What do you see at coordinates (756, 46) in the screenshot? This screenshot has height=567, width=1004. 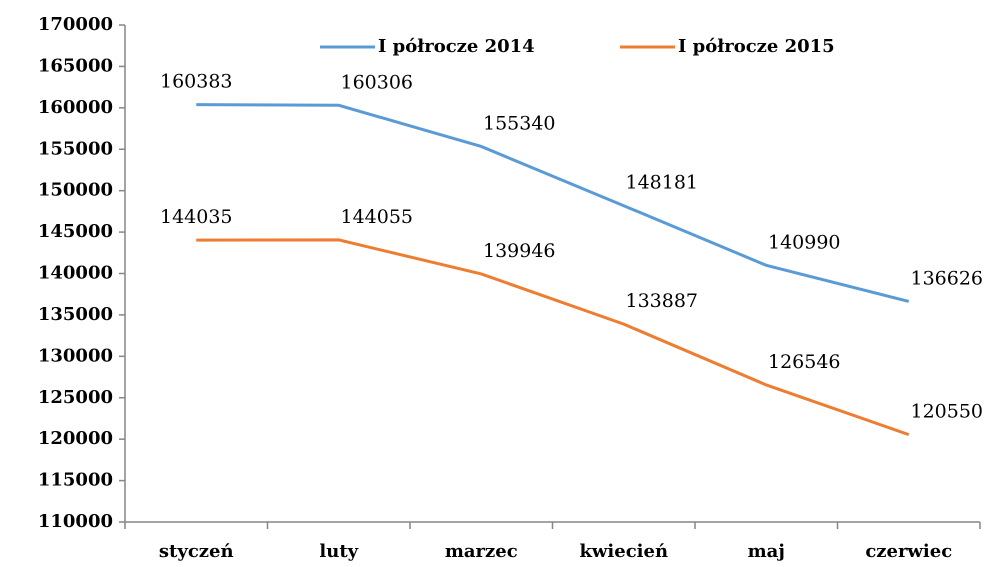 I see `legend-label: I półrocze 2015` at bounding box center [756, 46].